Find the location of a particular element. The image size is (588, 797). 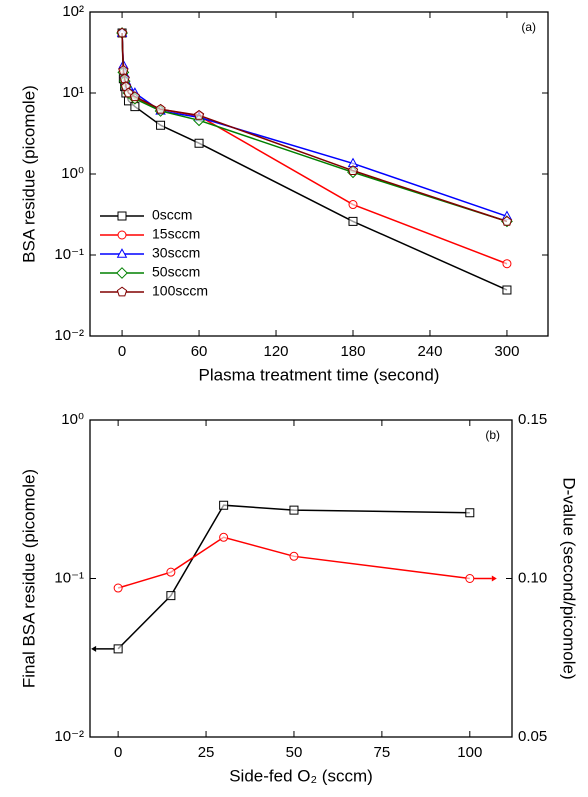

x-tick-label: 240 is located at coordinates (429, 351).